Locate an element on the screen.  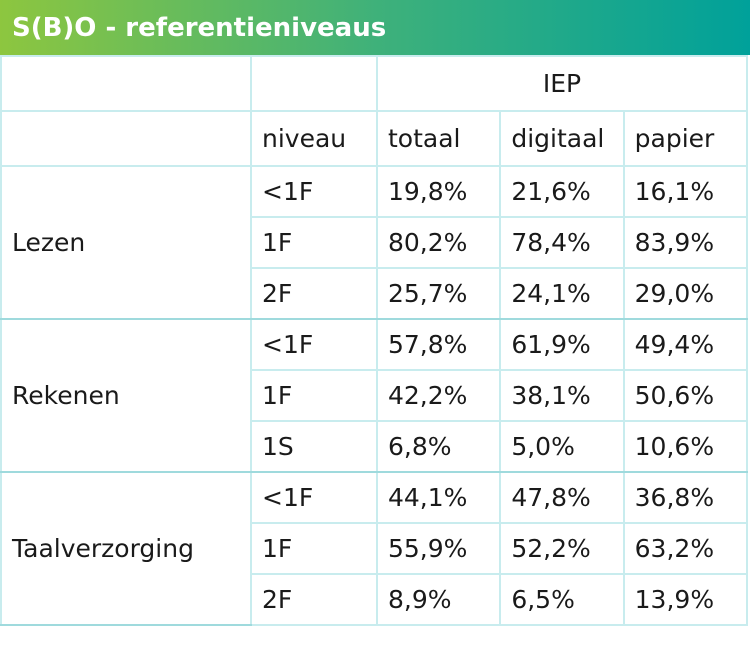
table-row: 1F 55,9% 52,2% 63,2% is located at coordinates (375, 548).